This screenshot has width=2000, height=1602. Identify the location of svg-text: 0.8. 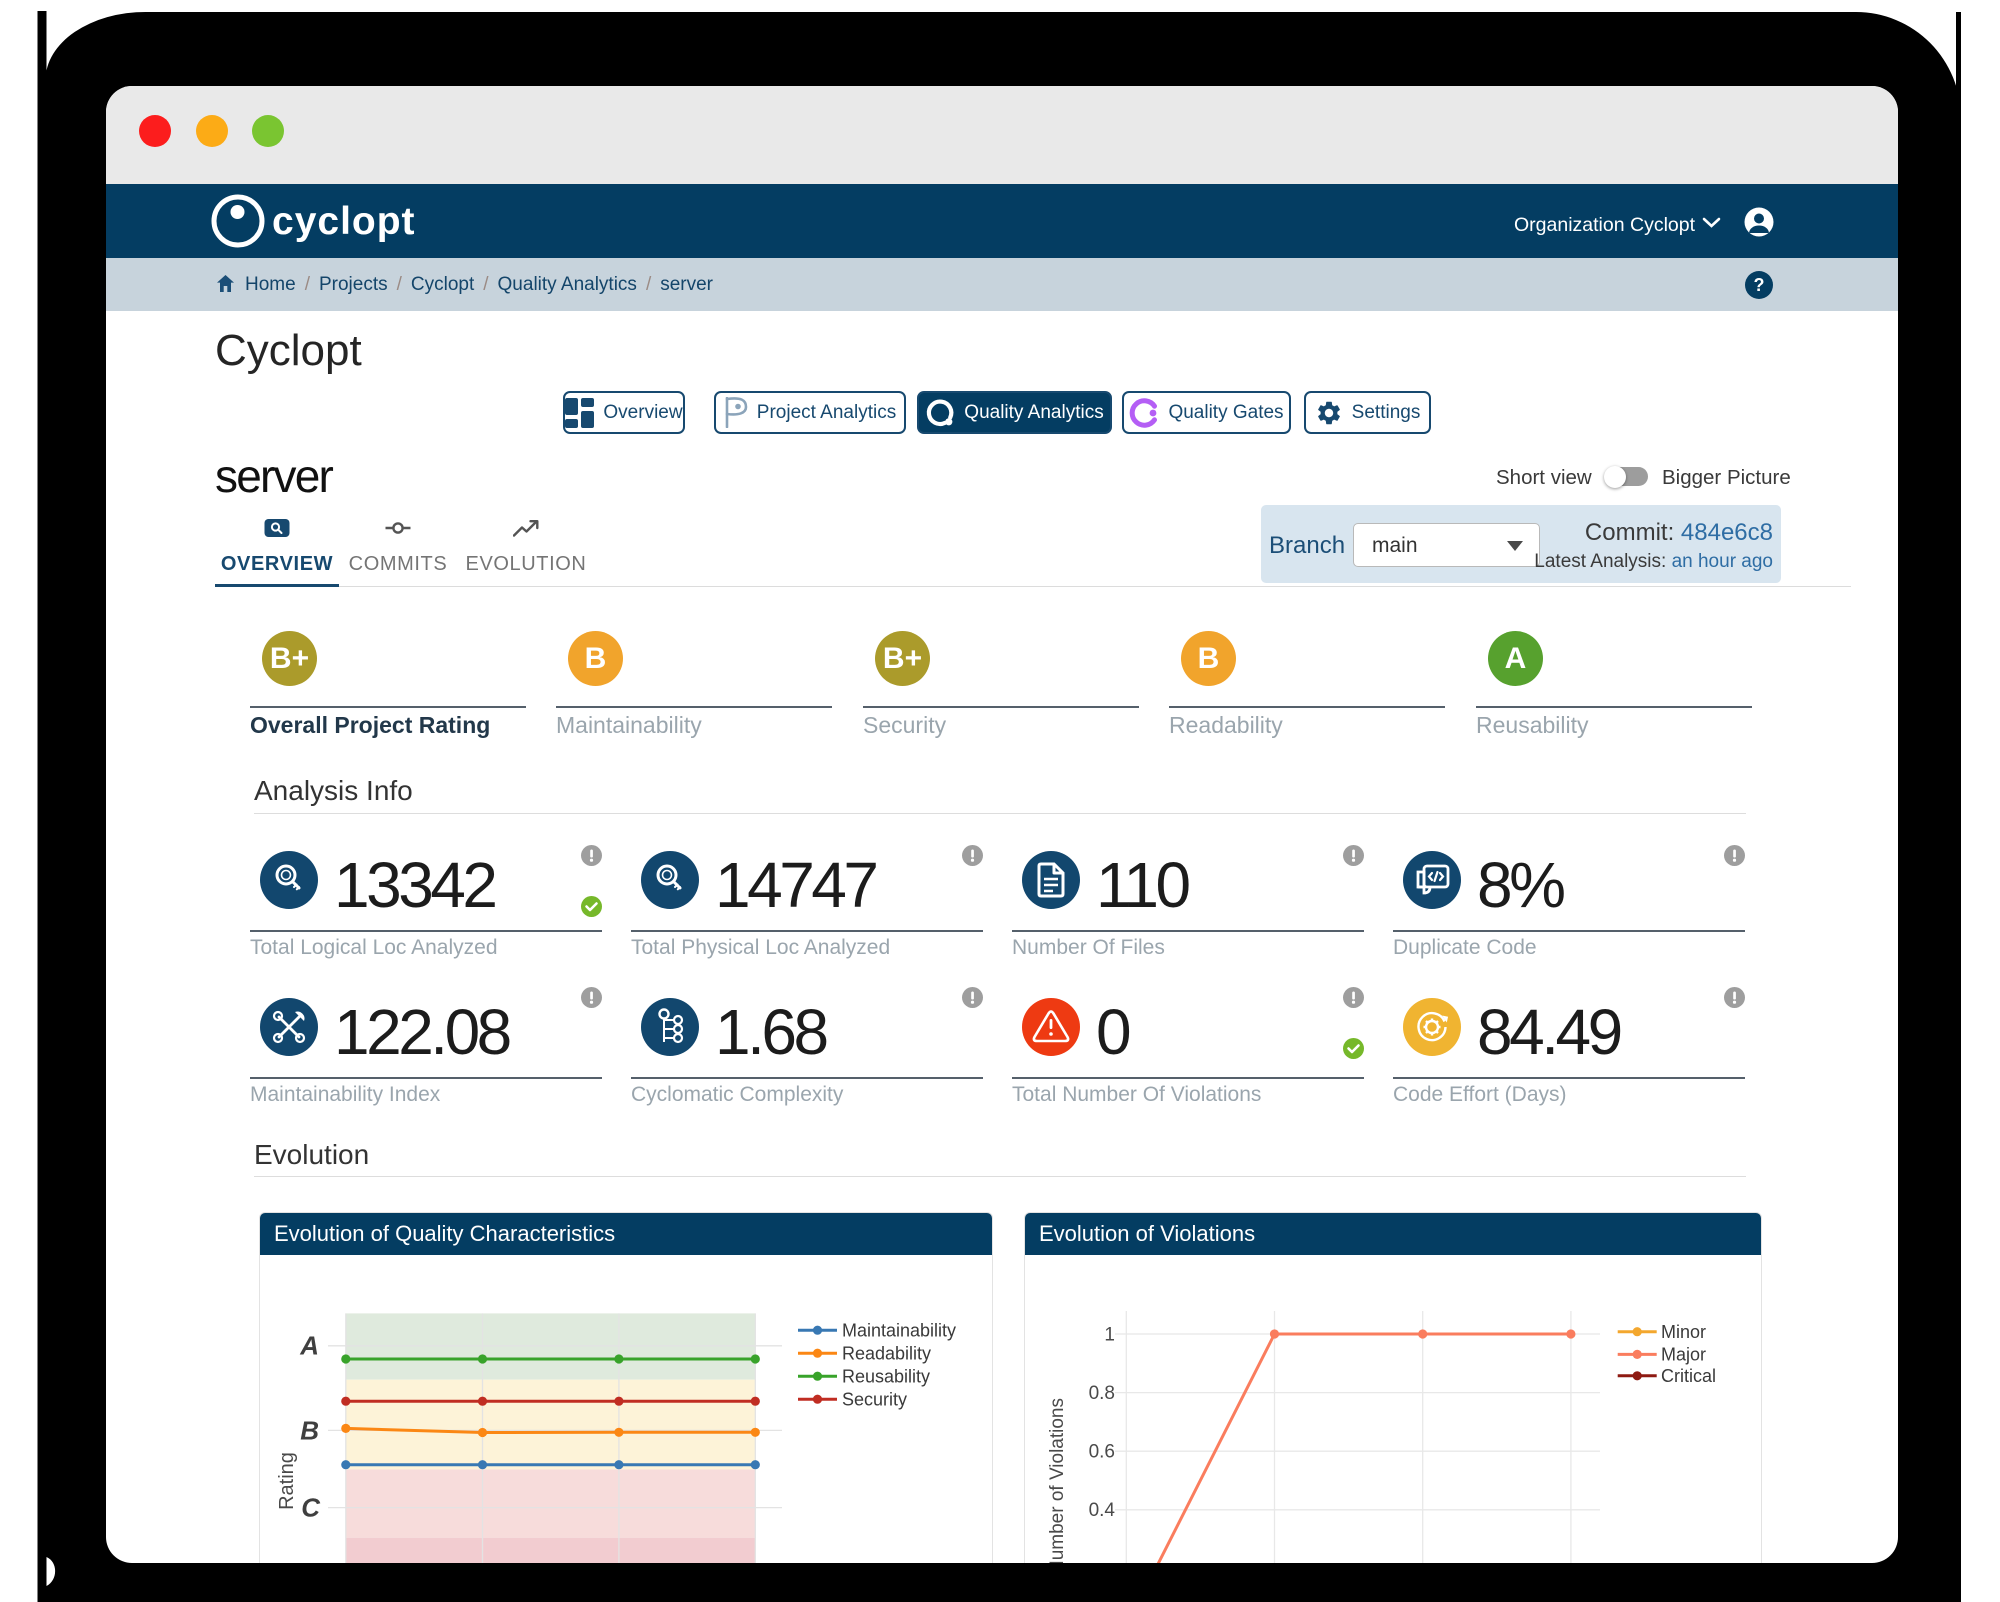
(1102, 1393).